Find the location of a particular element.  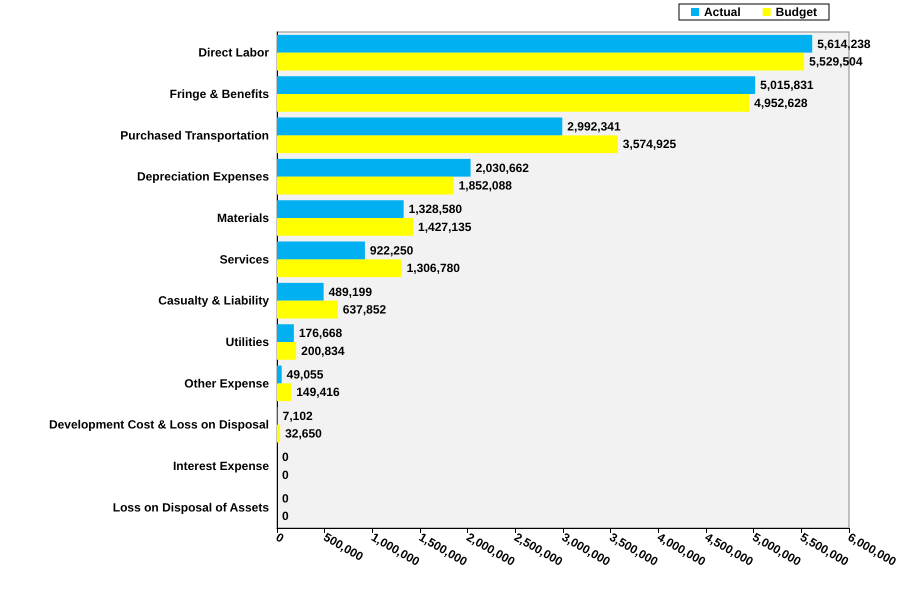

data-label: 1,306,780 is located at coordinates (433, 268).